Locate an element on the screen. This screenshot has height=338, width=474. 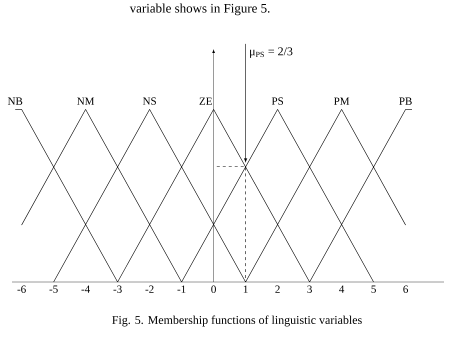
annotation: μ$_{PS}$ = 2/3 is located at coordinates (271, 52).